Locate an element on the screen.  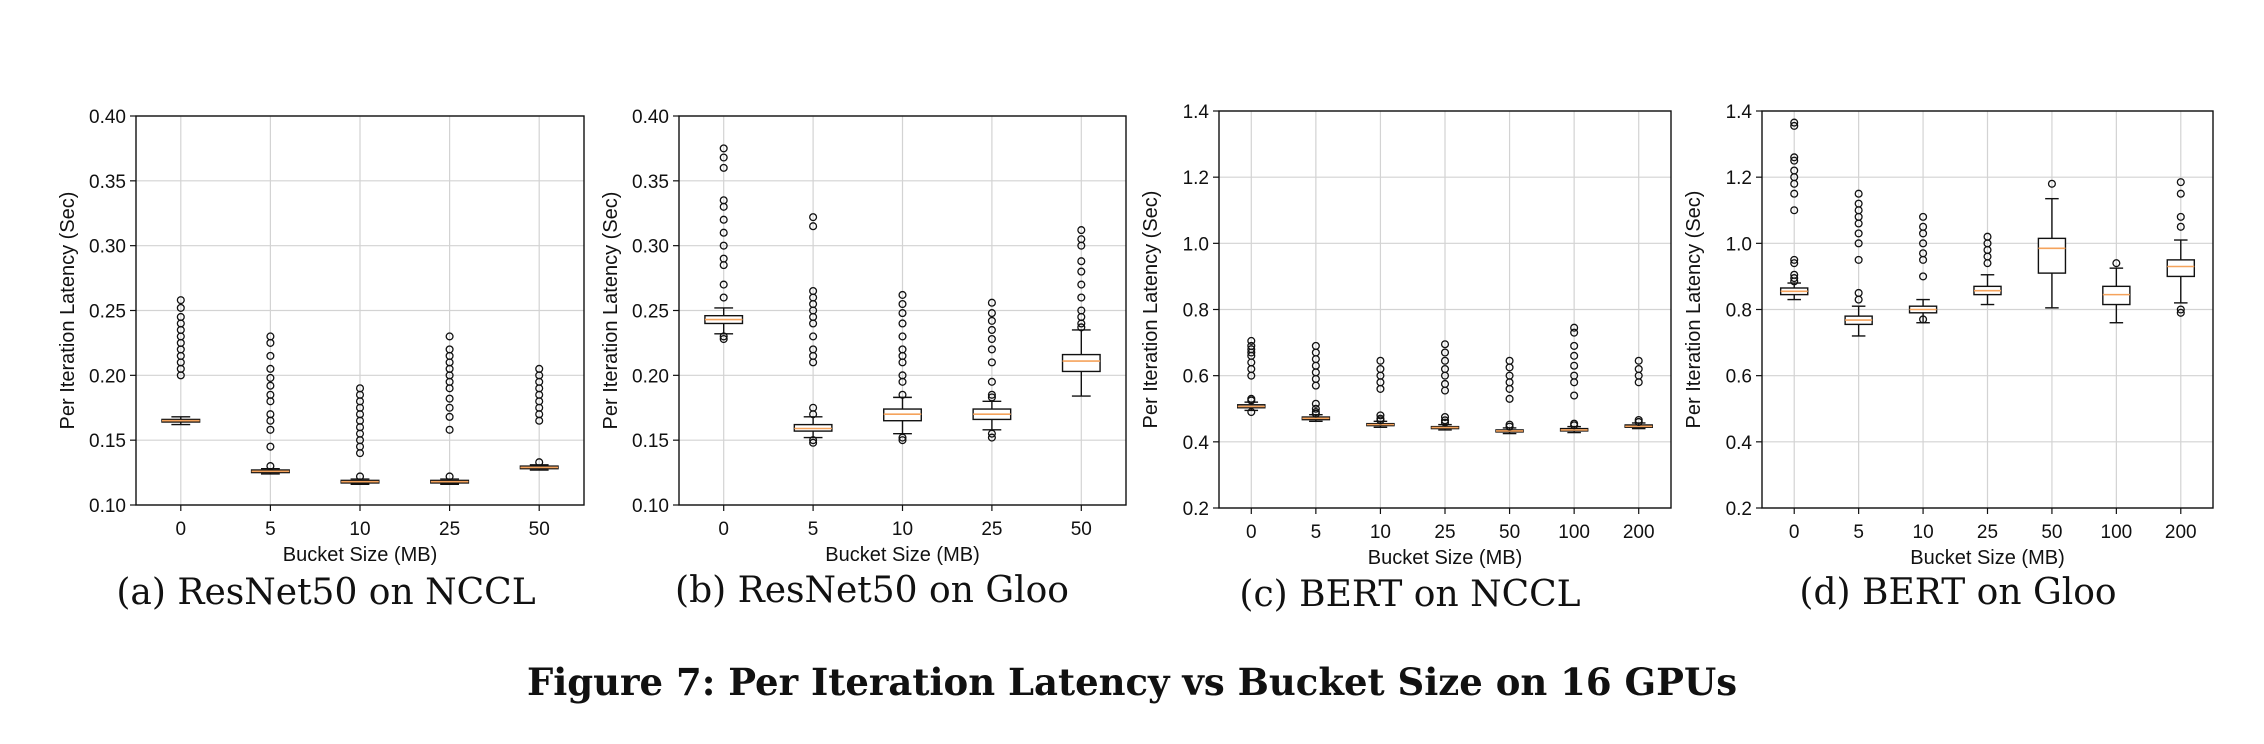
subcaption-a: (a) ResNet50 on NCCL is located at coordinates (326, 592).